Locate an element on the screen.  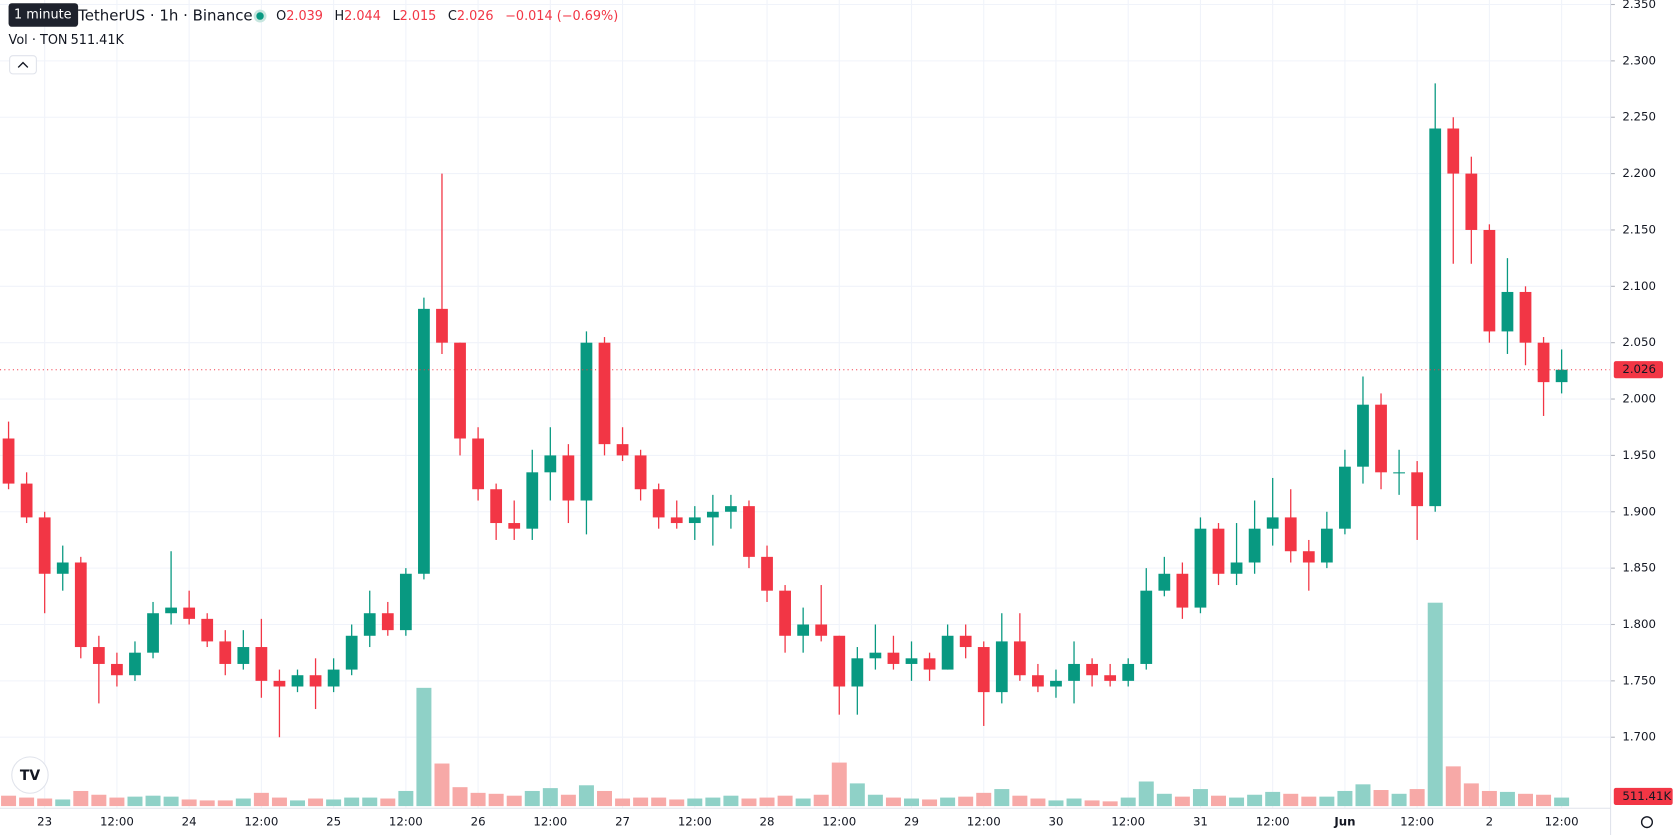
y-tick-label: 2.300 is located at coordinates (1639, 60).